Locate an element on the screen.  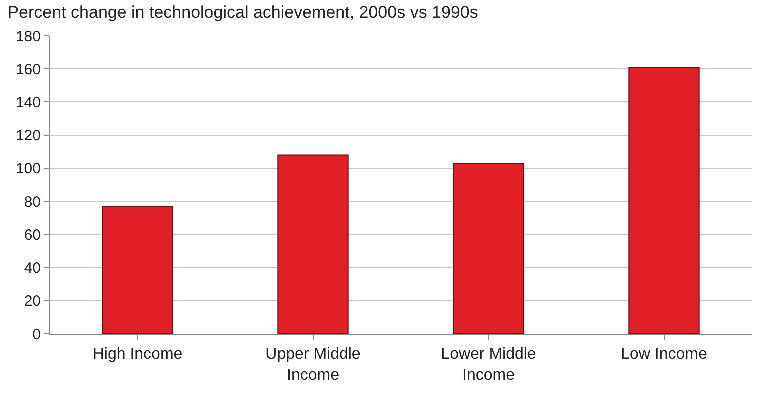
y-tick-label: 140 is located at coordinates (28, 103).